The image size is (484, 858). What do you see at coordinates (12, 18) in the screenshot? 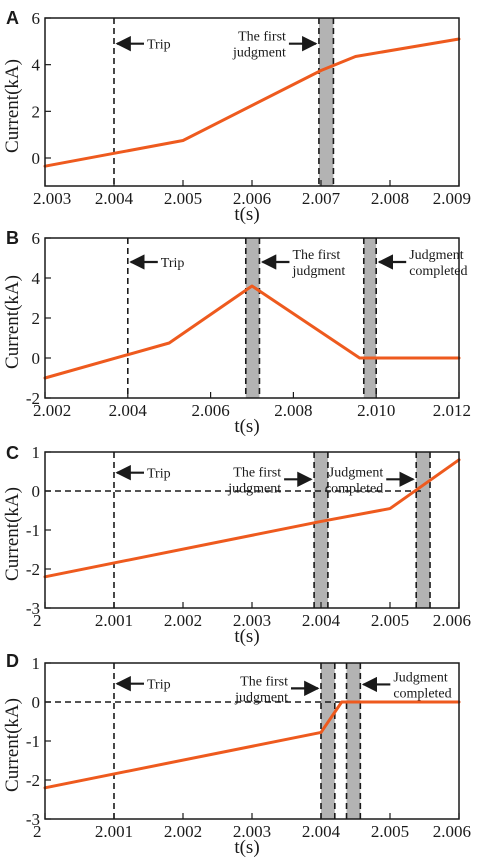
I see `panel-letter: A` at bounding box center [12, 18].